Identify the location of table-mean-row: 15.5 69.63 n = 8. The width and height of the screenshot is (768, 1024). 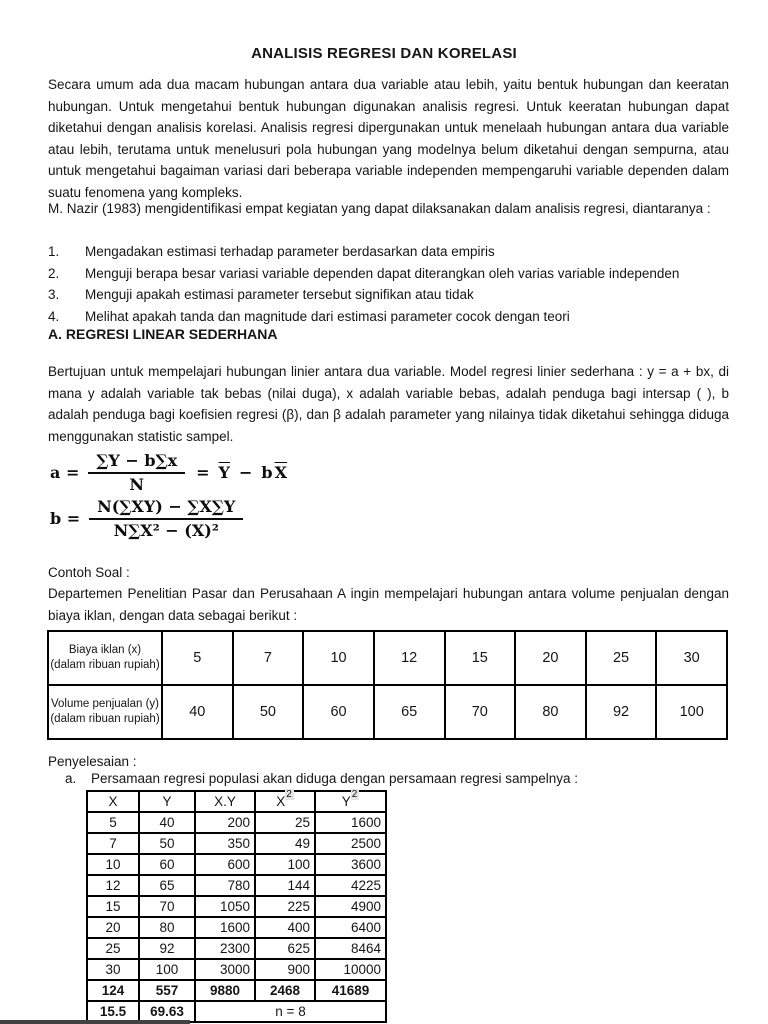
(236, 1011).